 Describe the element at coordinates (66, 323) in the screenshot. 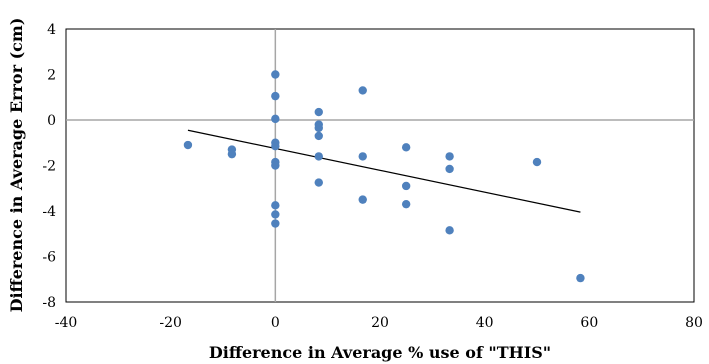

I see `x-tick-label: -40` at that location.